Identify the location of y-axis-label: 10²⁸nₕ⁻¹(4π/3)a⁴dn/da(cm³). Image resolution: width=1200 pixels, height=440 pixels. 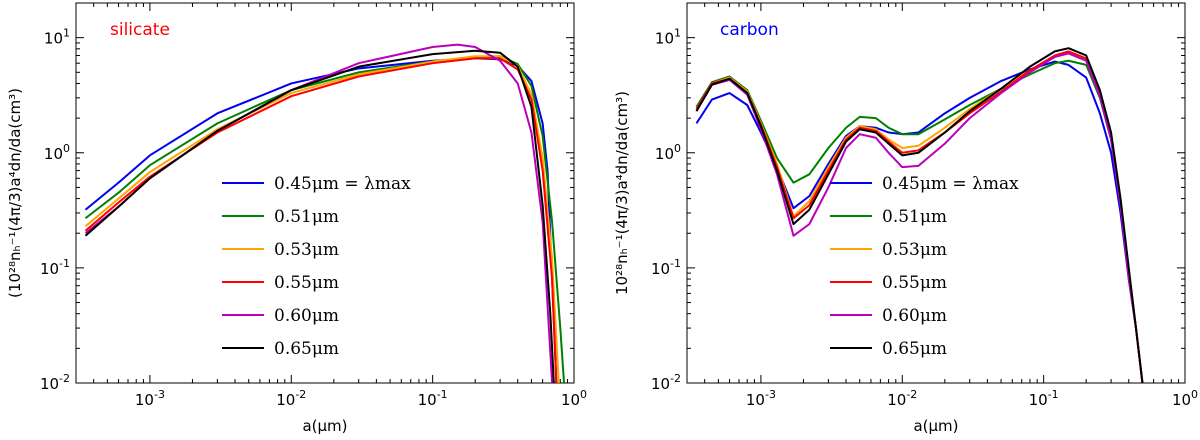
(622, 193).